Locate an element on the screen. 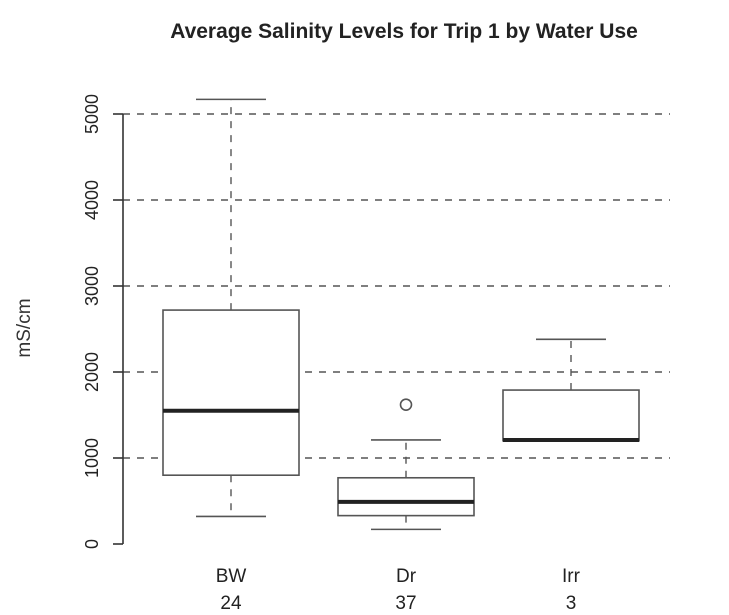 This screenshot has width=729, height=615. count-label-dr: 37 is located at coordinates (405, 603).